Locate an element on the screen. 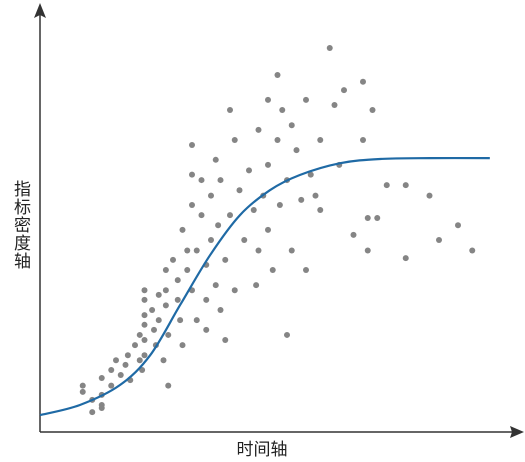  y-axis-label: 指标密度轴 is located at coordinates (20, 225).